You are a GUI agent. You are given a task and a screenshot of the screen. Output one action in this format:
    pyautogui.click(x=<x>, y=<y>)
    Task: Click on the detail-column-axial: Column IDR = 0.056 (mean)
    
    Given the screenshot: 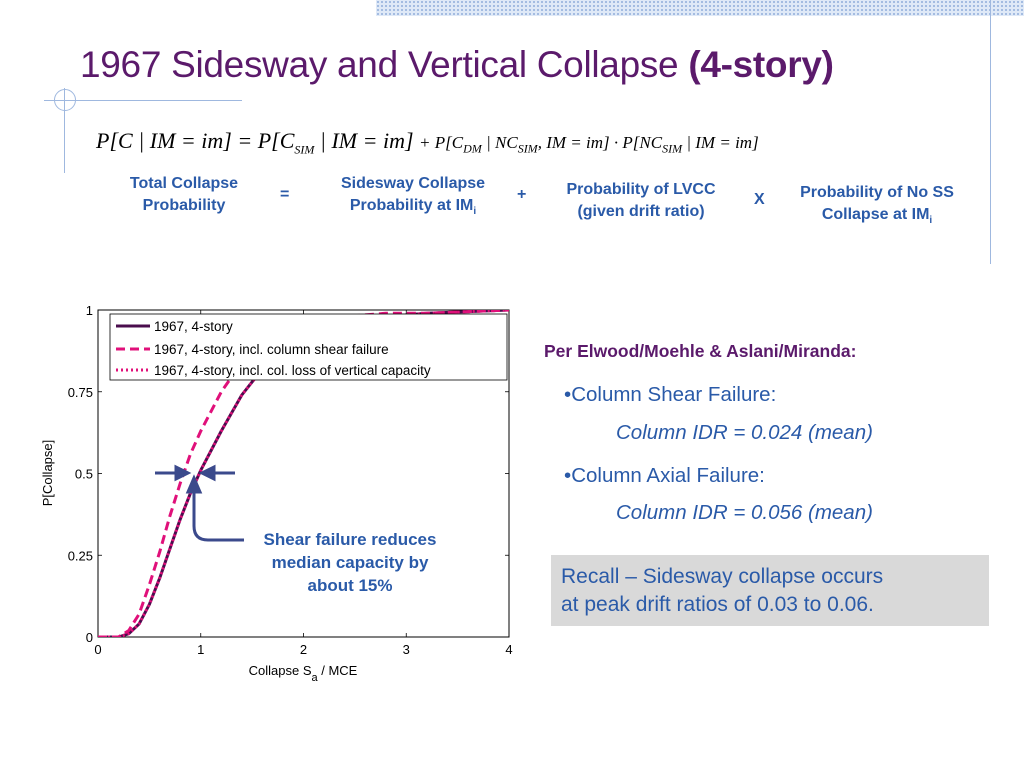 What is the action you would take?
    pyautogui.click(x=744, y=512)
    